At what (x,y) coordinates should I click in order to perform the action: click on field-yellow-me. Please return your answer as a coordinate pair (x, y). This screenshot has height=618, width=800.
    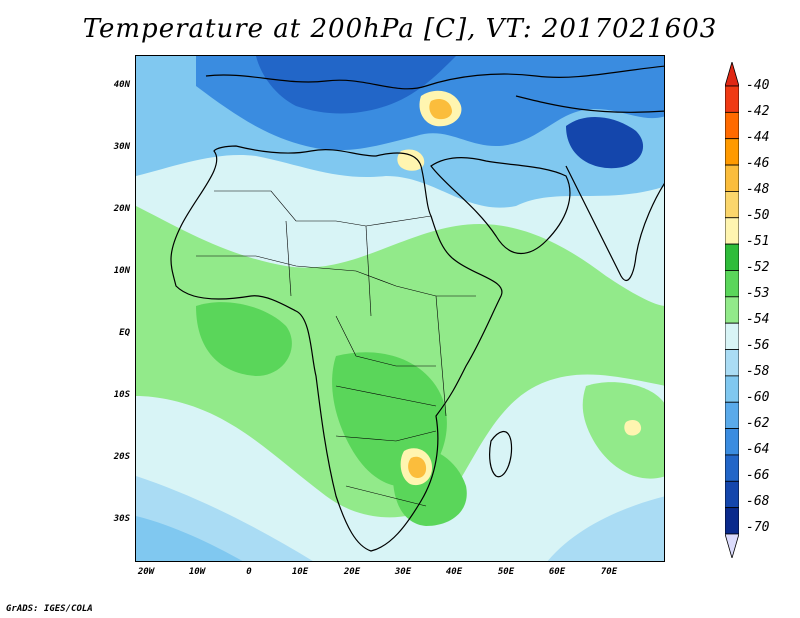
    Looking at the image, I should click on (411, 160).